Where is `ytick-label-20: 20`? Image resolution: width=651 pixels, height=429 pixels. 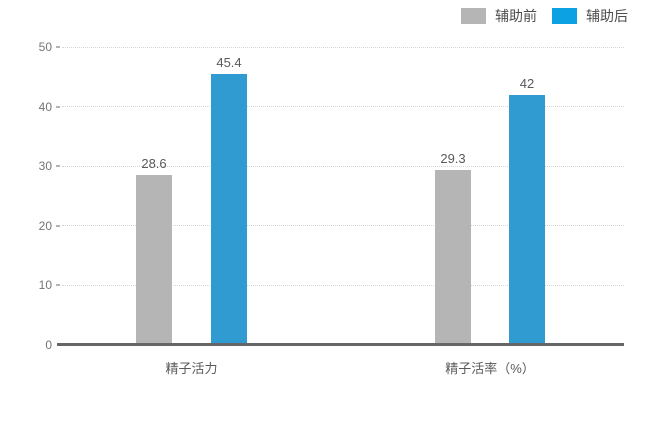
ytick-label-20: 20 is located at coordinates (45, 225).